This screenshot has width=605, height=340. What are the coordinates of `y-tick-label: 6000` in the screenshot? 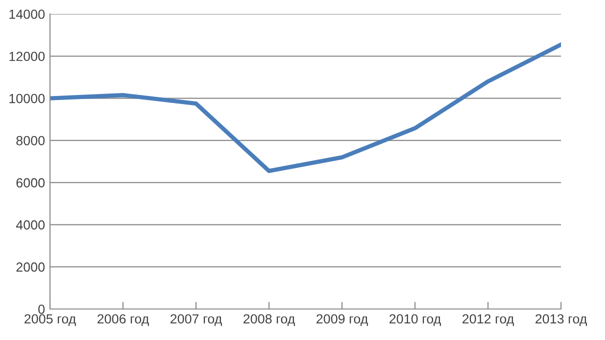 It's located at (30, 183).